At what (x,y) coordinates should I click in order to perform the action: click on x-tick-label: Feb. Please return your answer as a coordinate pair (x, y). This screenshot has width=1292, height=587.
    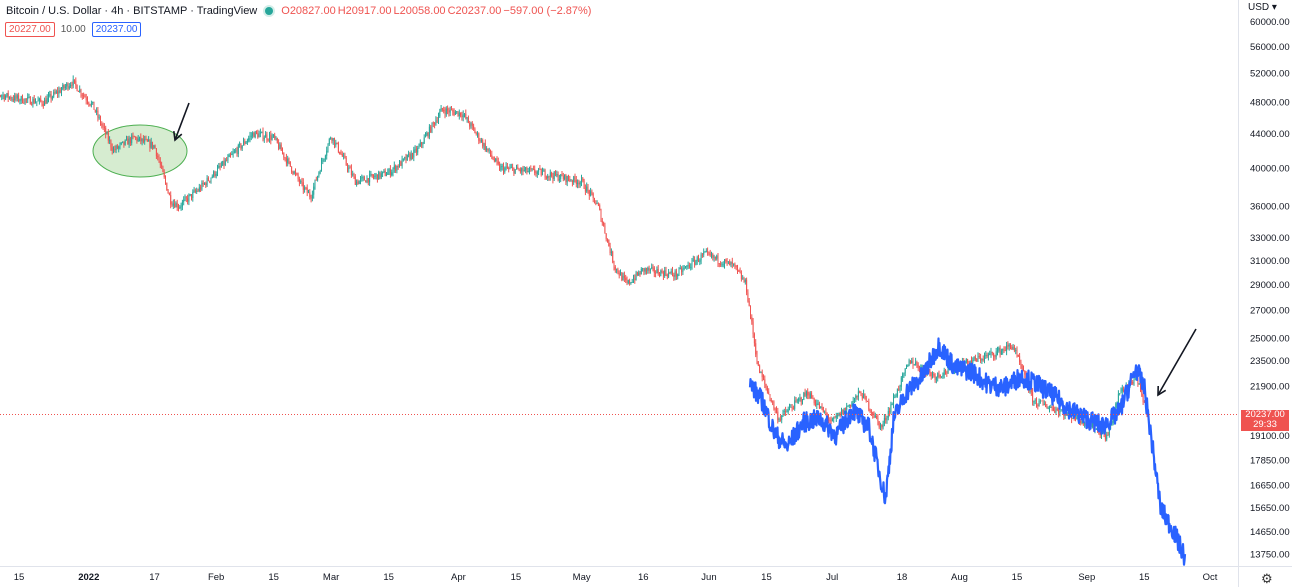
    Looking at the image, I should click on (216, 577).